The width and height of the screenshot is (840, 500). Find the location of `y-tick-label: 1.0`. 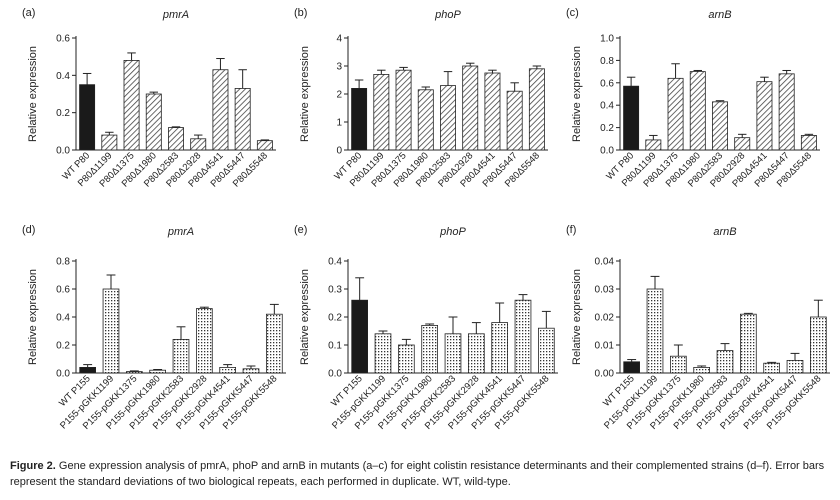

y-tick-label: 1.0 is located at coordinates (607, 39).